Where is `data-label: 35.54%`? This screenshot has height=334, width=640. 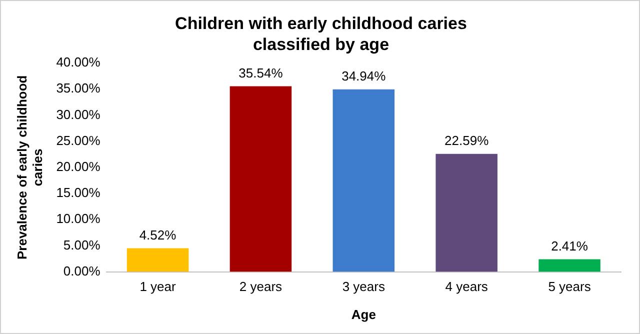
data-label: 35.54% is located at coordinates (261, 72).